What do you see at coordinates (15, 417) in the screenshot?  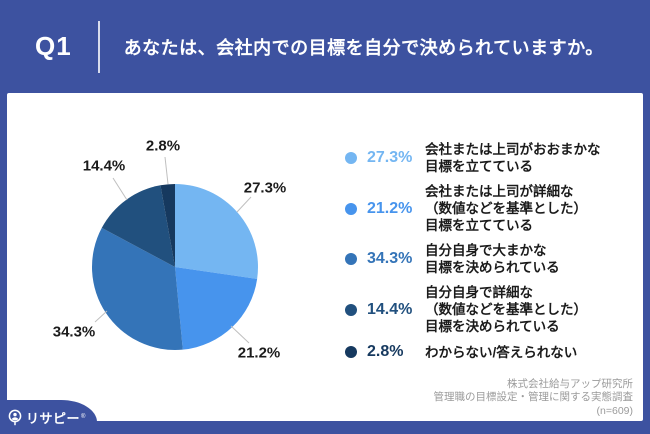 I see `magnifier-person-icon` at bounding box center [15, 417].